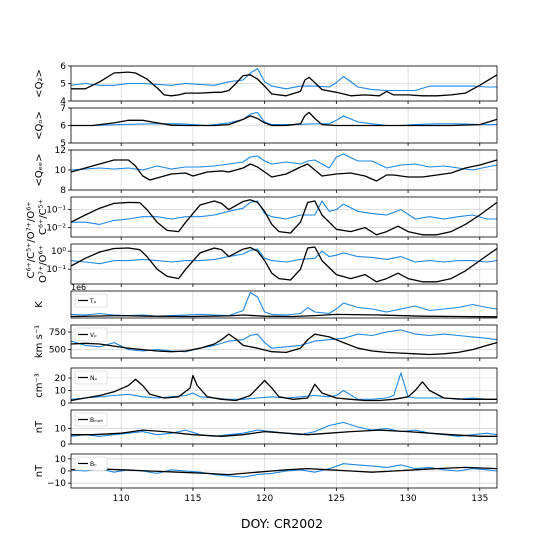 Image resolution: width=553 pixels, height=553 pixels. Describe the element at coordinates (39, 170) in the screenshot. I see `y-axis-label: <Qₑₑ>` at that location.